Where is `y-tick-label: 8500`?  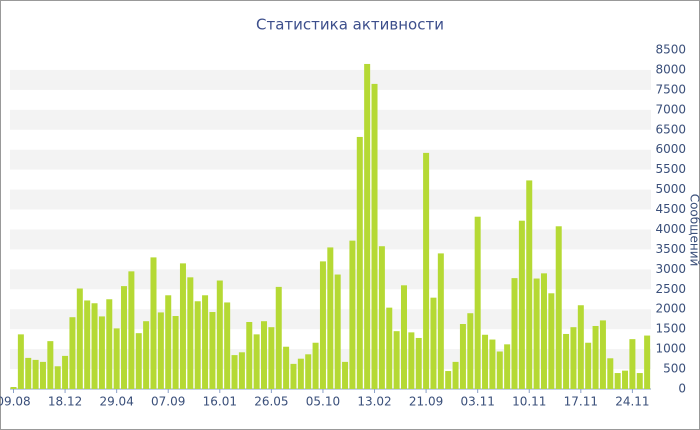
y-tick-label: 8500 is located at coordinates (670, 50).